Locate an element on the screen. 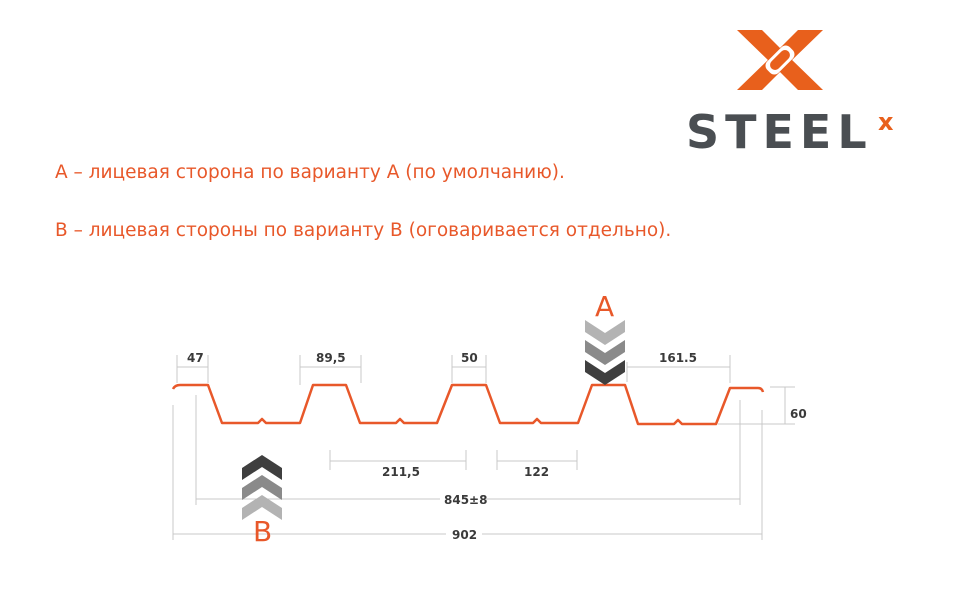 This screenshot has width=970, height=597. dim-50: 50 is located at coordinates (469, 358).